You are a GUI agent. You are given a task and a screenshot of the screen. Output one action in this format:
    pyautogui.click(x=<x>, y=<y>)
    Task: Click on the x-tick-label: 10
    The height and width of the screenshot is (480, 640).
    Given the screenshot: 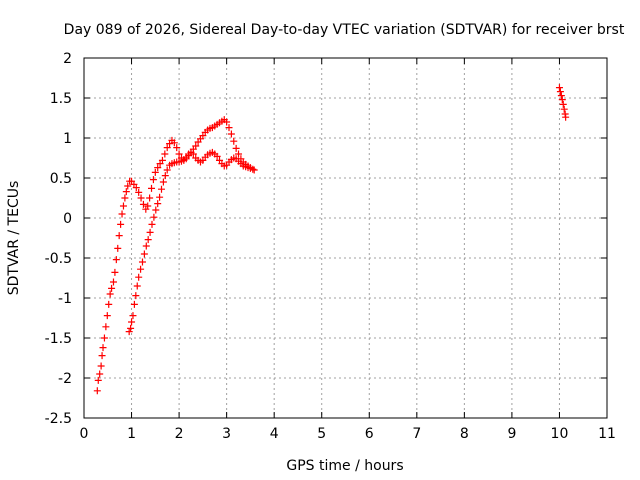 What is the action you would take?
    pyautogui.click(x=560, y=434)
    